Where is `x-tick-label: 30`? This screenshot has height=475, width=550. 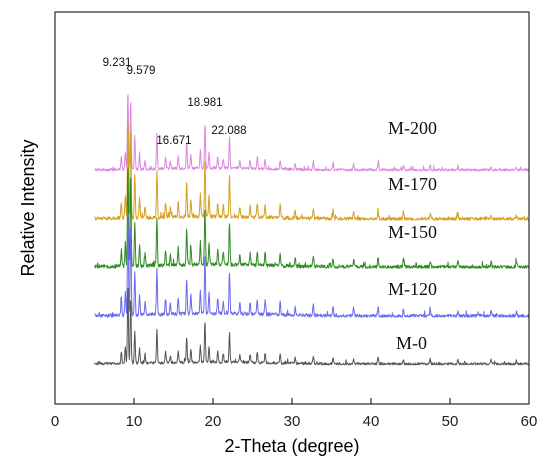 x-tick-label: 30 is located at coordinates (292, 421).